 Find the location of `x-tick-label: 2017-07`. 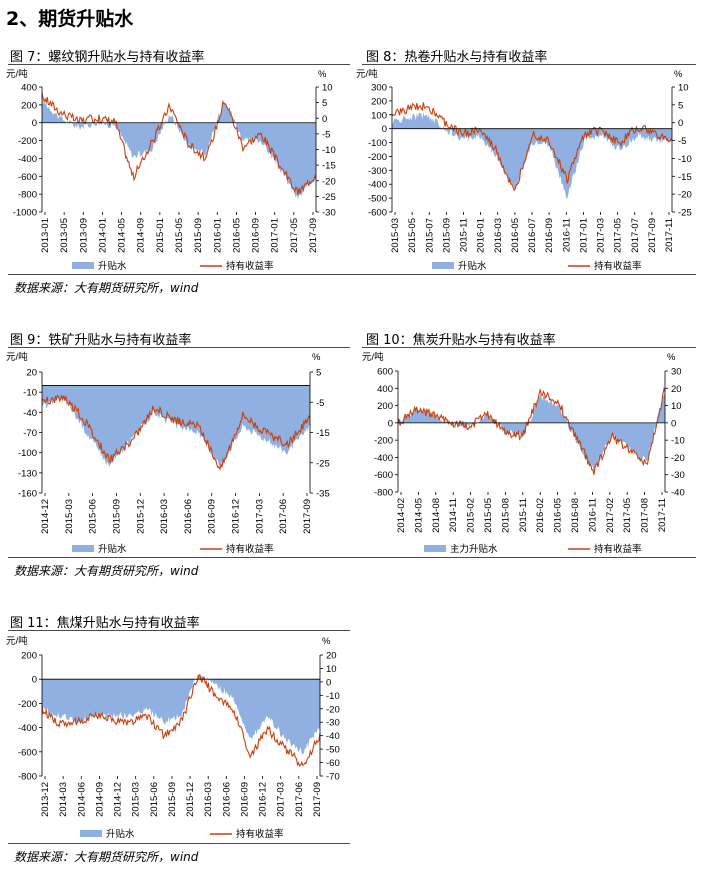

x-tick-label: 2017-07 is located at coordinates (635, 235).